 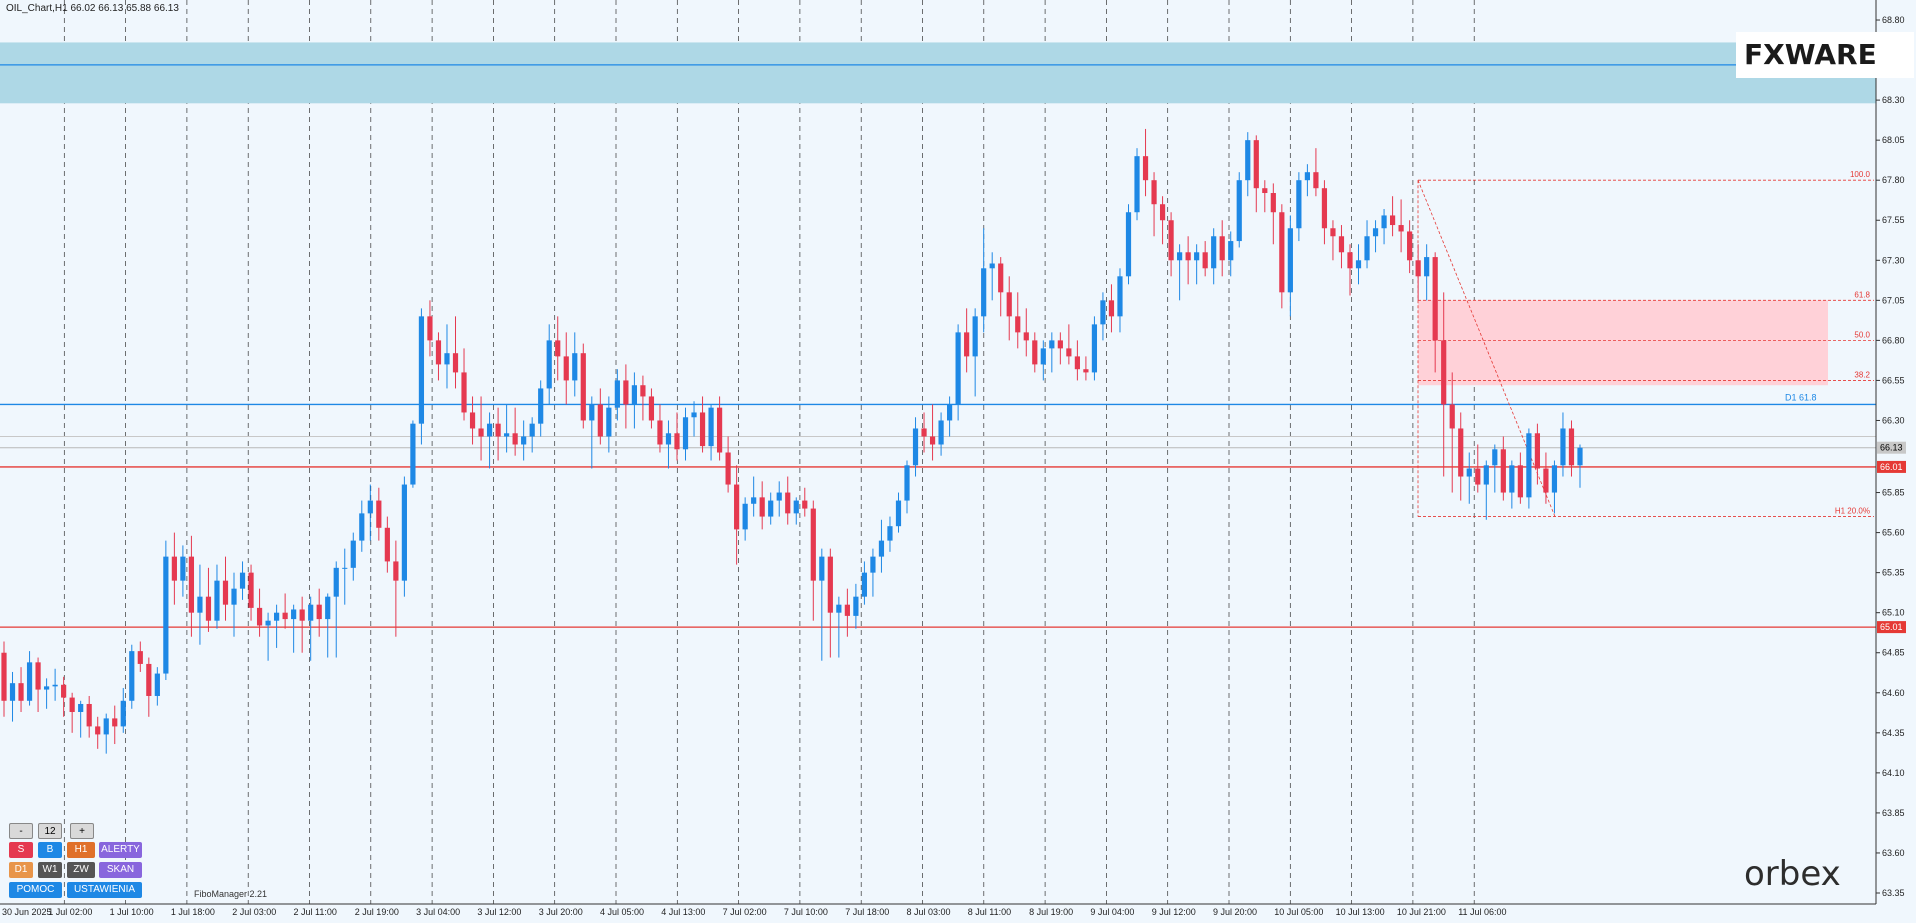 I want to click on price-tick-label: 68.05, so click(x=1893, y=140).